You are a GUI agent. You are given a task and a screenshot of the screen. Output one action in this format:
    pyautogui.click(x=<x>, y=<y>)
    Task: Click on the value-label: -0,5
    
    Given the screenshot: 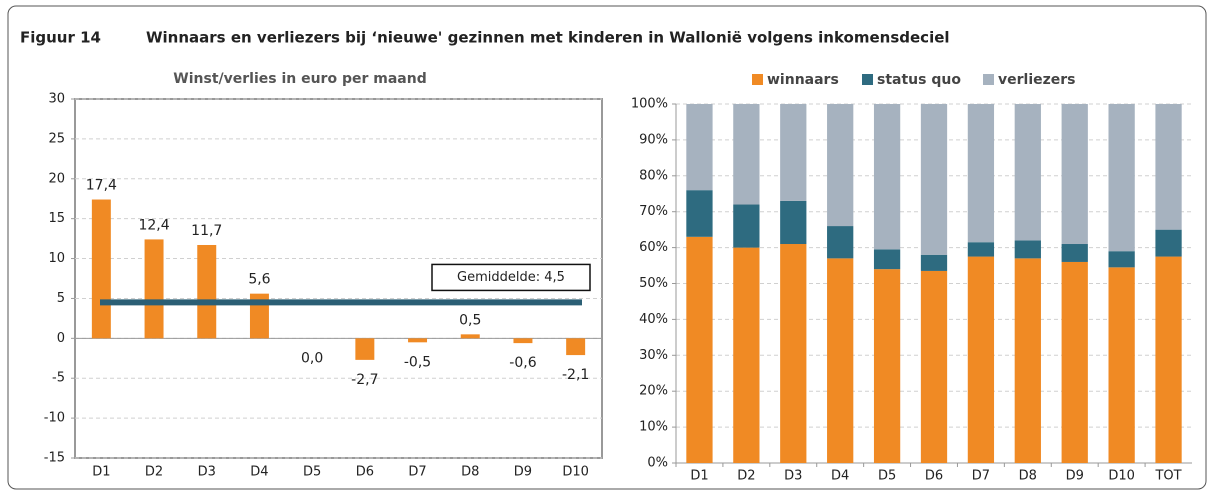 What is the action you would take?
    pyautogui.click(x=417, y=362)
    